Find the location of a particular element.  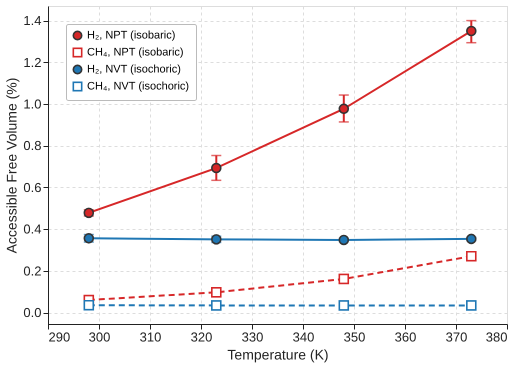

y-tick-label: 1.2 is located at coordinates (32, 62).